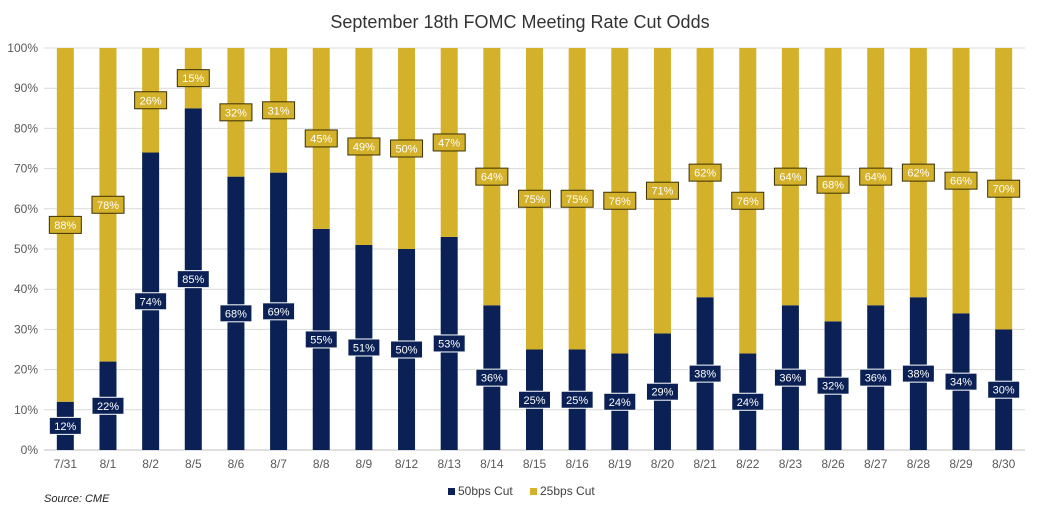 Image resolution: width=1039 pixels, height=510 pixels. I want to click on x-tick-label: 8/6, so click(236, 464).